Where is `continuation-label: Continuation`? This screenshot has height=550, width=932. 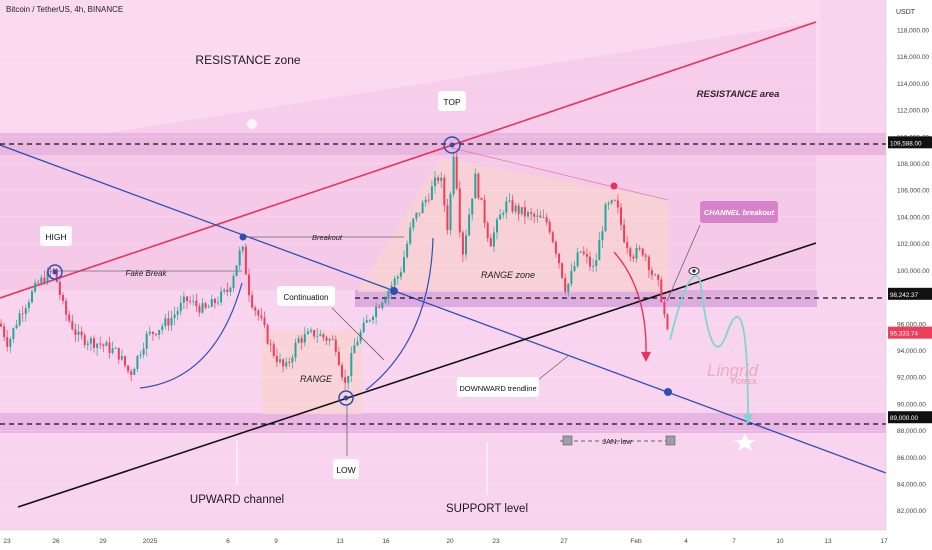 continuation-label: Continuation is located at coordinates (306, 297).